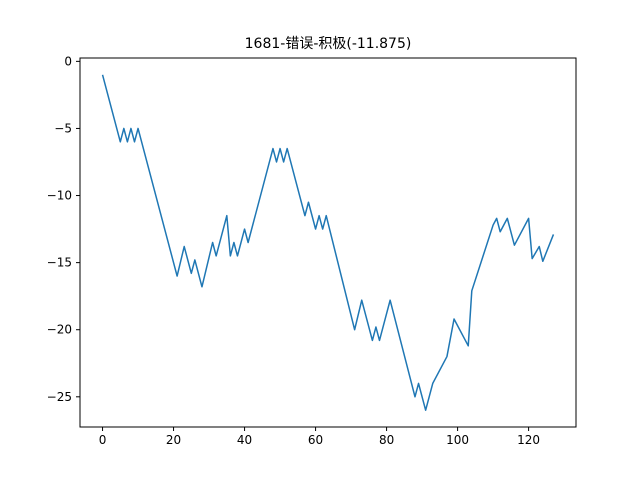 Image resolution: width=640 pixels, height=480 pixels. What do you see at coordinates (59, 397) in the screenshot?
I see `y-tick-label: −25` at bounding box center [59, 397].